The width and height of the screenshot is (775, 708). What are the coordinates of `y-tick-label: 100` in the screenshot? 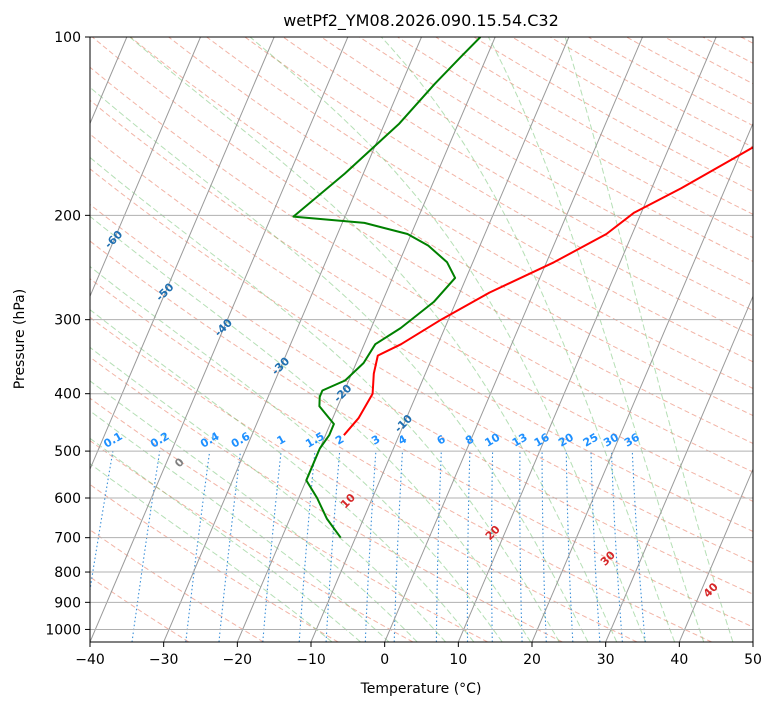 It's located at (67, 38).